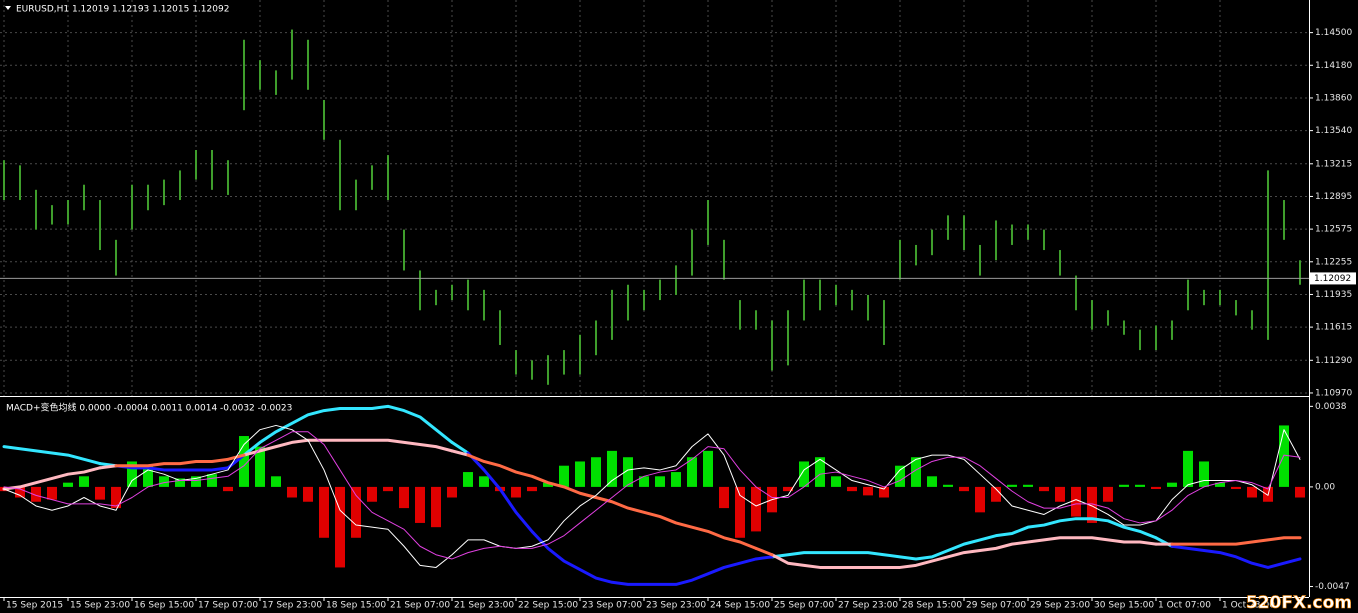 The height and width of the screenshot is (613, 1358). What do you see at coordinates (612, 606) in the screenshot?
I see `x-tick-label: 23 Sep 07:00` at bounding box center [612, 606].